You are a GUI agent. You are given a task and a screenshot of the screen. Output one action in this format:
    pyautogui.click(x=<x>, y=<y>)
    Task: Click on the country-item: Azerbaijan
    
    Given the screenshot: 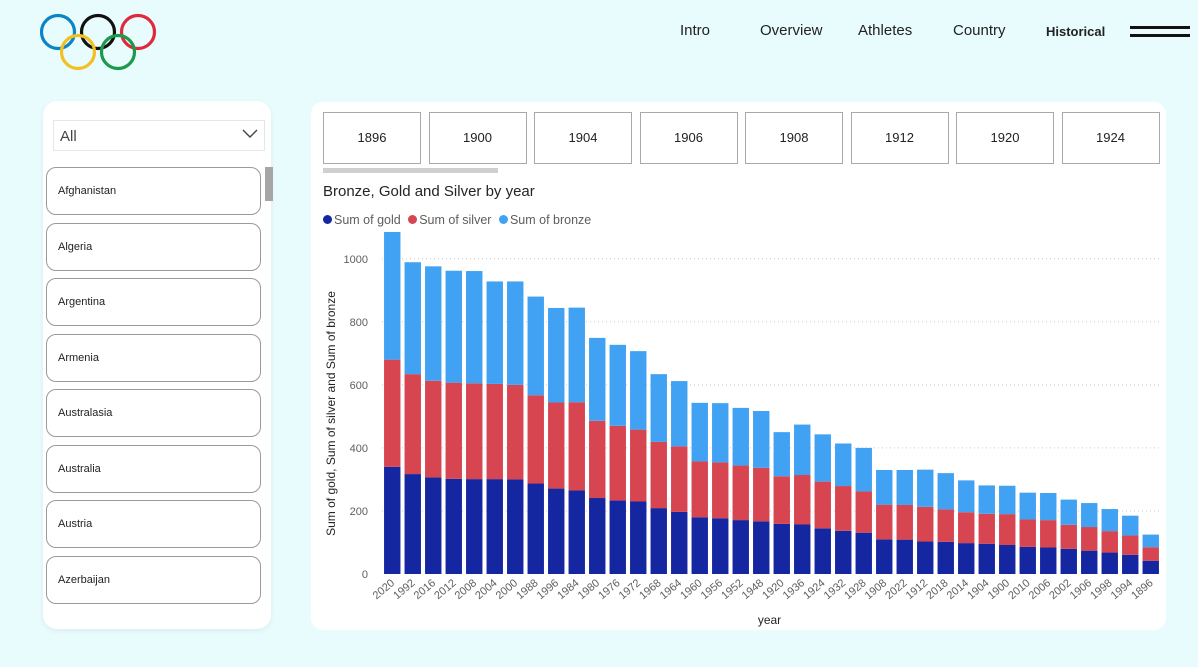 What is the action you would take?
    pyautogui.click(x=153, y=579)
    